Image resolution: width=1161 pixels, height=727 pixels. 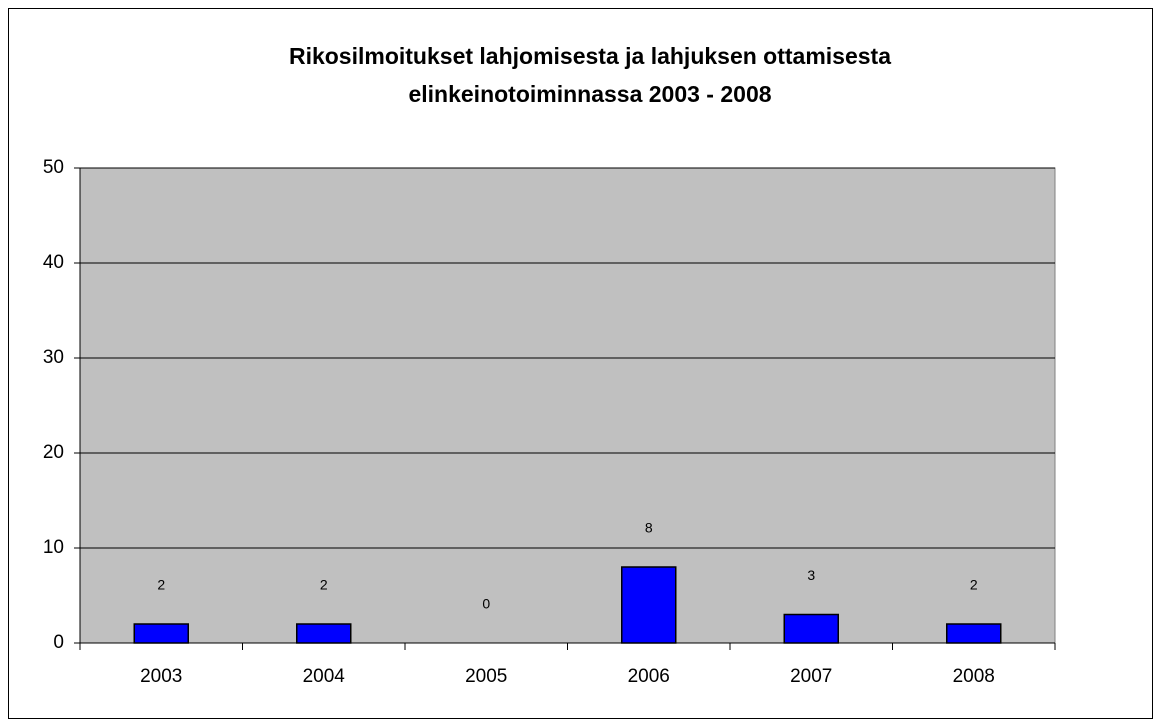 I want to click on x-tick-label: 2007, so click(x=811, y=676).